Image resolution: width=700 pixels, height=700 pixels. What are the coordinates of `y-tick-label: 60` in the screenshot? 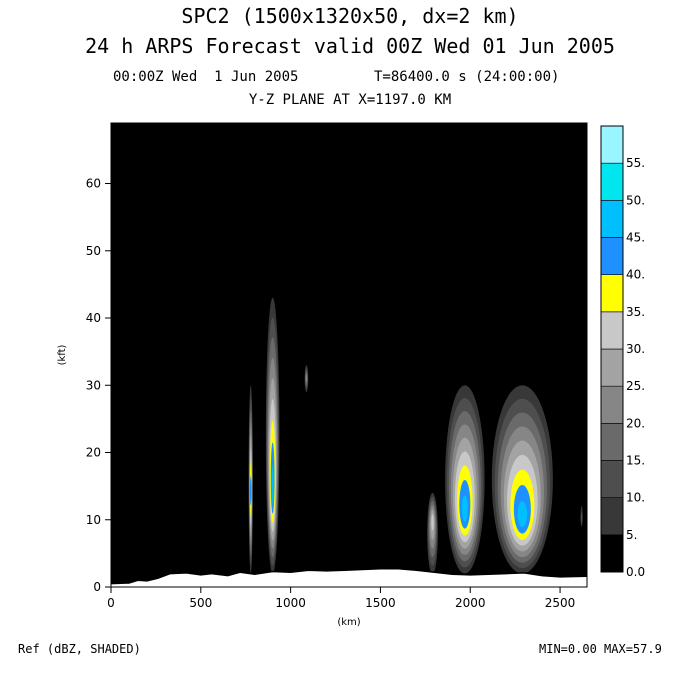 It's located at (93, 184).